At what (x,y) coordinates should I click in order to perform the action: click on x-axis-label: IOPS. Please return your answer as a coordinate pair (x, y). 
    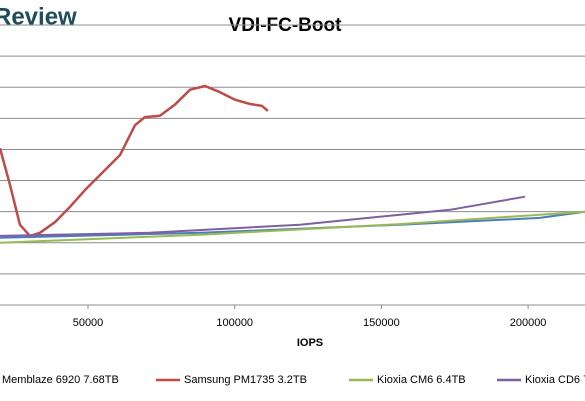
    Looking at the image, I should click on (310, 343).